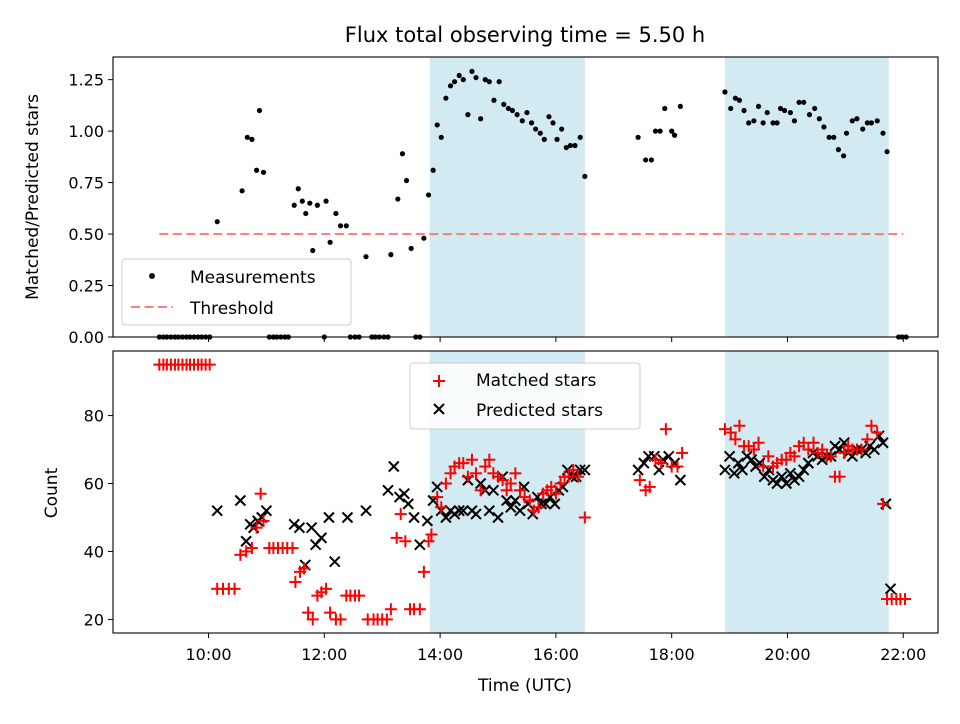 Image resolution: width=960 pixels, height=724 pixels. Describe the element at coordinates (439, 409) in the screenshot. I see `legend-predicted-marker` at that location.